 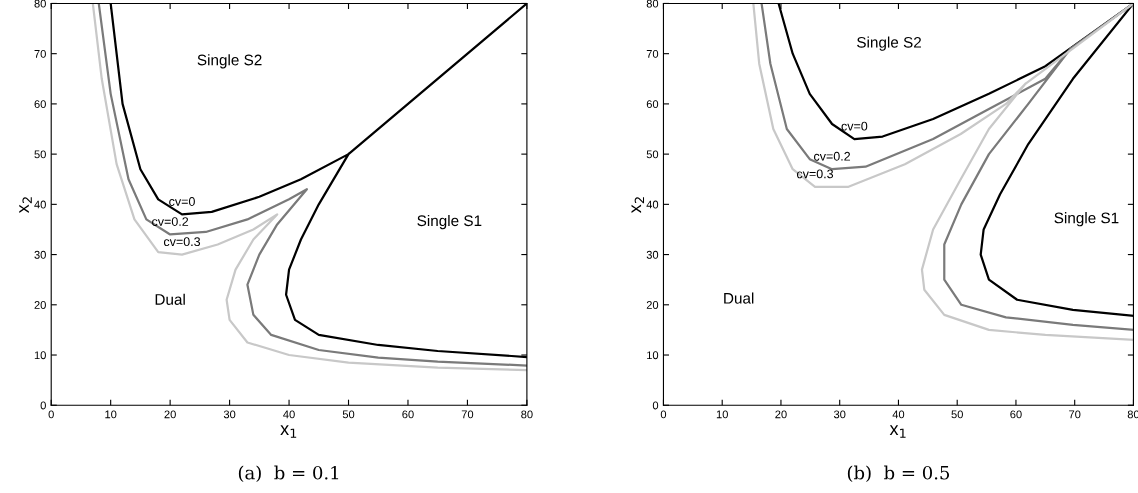 I want to click on x-tick-label: 80, so click(x=527, y=414).